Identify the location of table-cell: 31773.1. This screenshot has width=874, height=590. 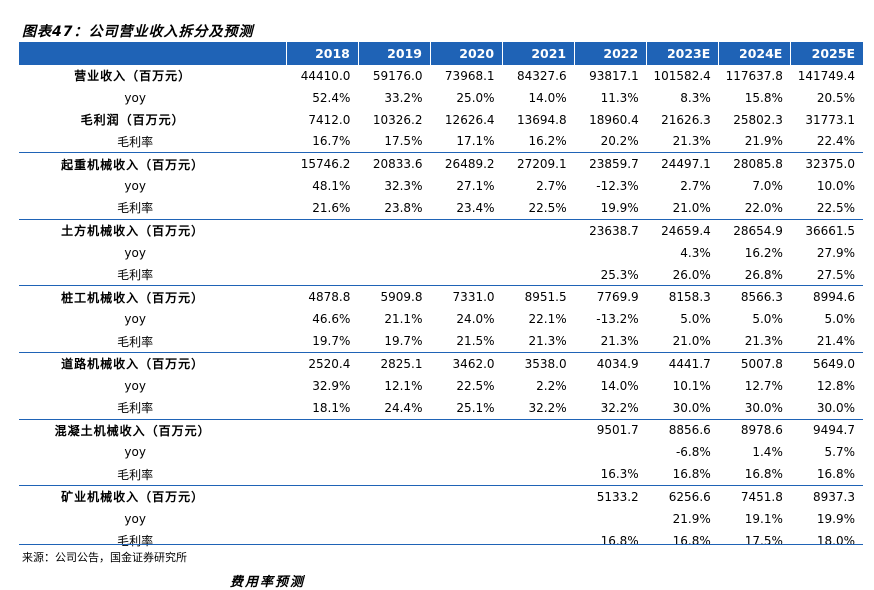
(830, 119).